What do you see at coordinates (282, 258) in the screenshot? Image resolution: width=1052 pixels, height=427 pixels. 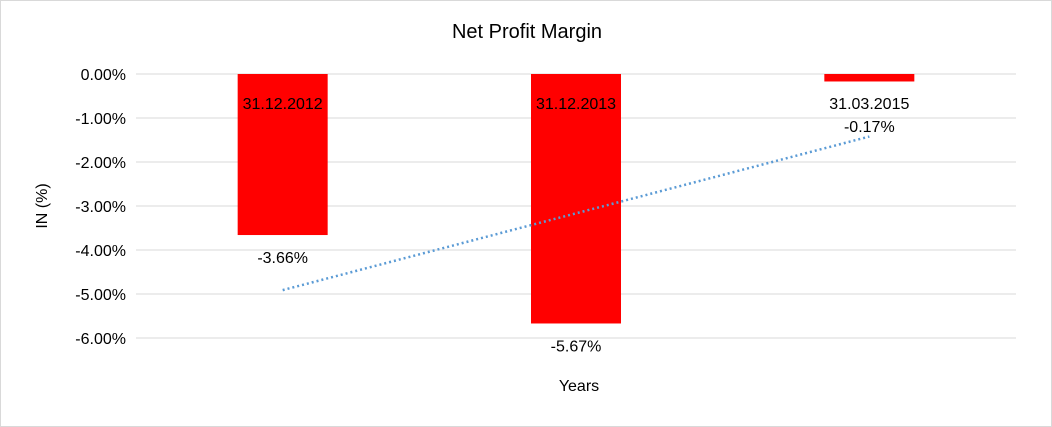 I see `data-label: -3.66%` at bounding box center [282, 258].